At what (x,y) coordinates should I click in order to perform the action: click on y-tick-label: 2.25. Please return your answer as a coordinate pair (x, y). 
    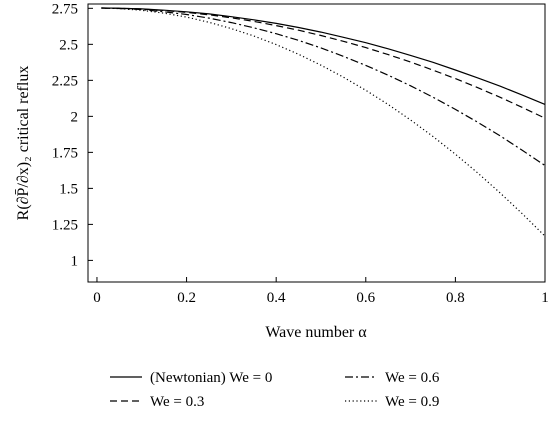
    Looking at the image, I should click on (65, 81).